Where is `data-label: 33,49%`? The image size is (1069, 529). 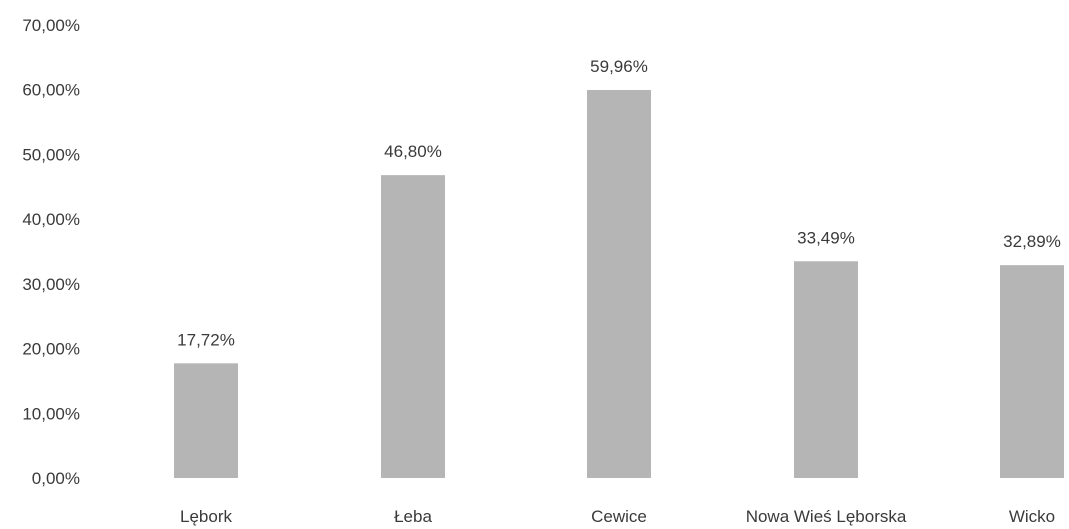
data-label: 33,49% is located at coordinates (826, 237).